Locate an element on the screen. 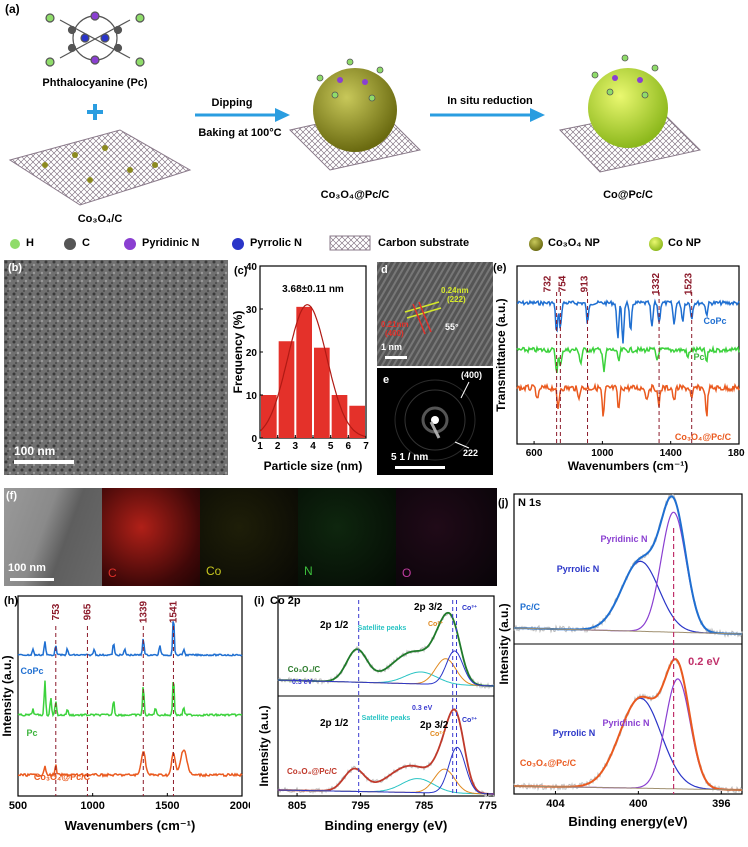 Image resolution: width=748 pixels, height=847 pixels. legend-pc-c: Pc/C is located at coordinates (530, 607).